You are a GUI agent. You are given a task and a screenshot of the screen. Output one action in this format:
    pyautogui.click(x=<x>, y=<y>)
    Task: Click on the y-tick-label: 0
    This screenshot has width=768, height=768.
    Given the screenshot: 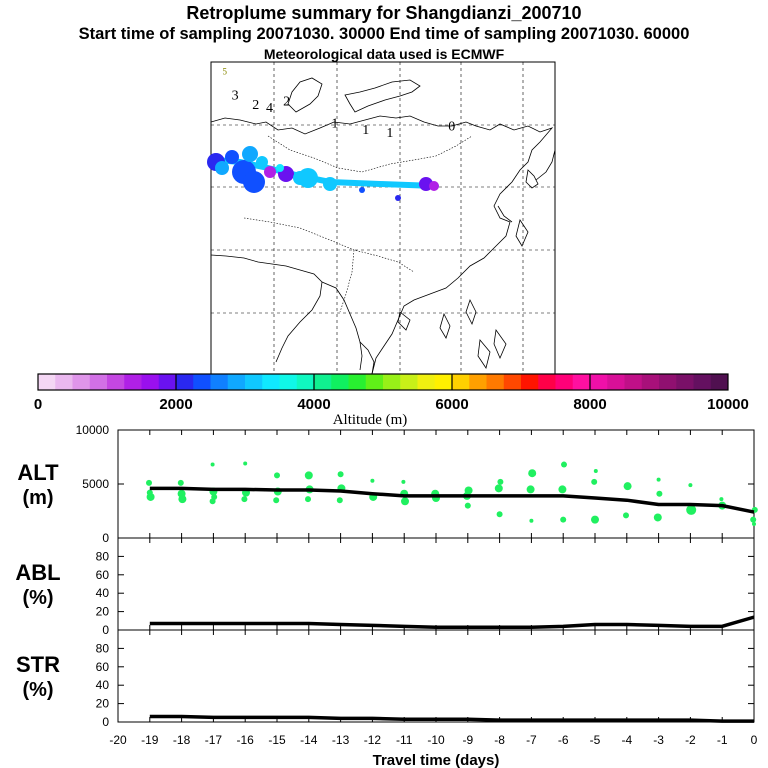 What is the action you would take?
    pyautogui.click(x=105, y=722)
    